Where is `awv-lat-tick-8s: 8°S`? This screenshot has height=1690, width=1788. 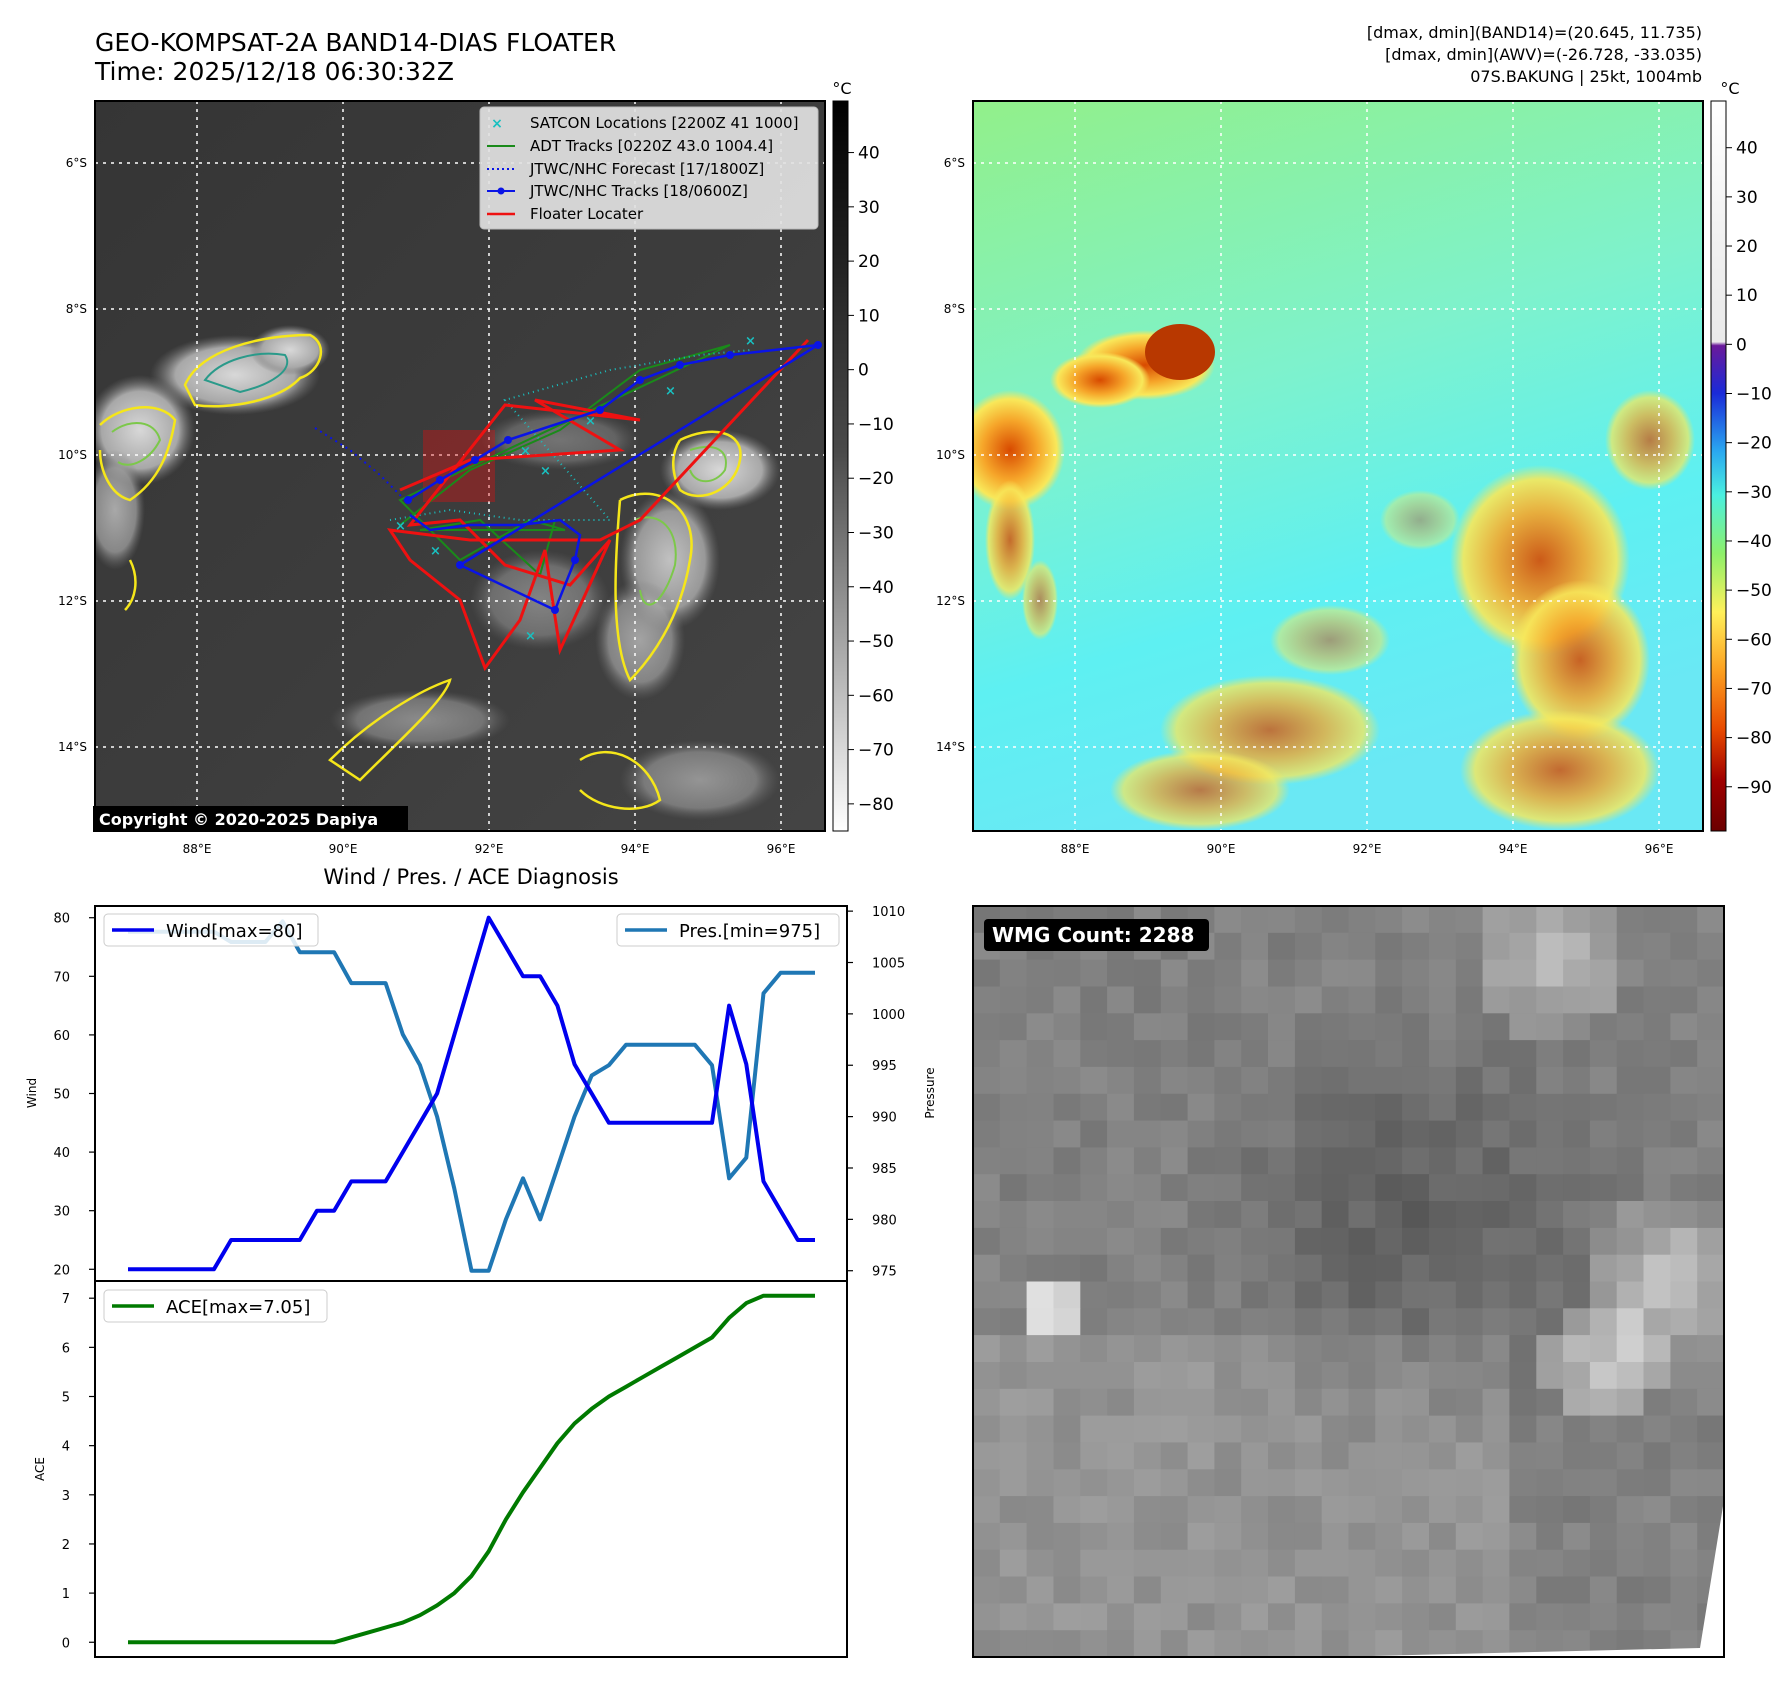 awv-lat-tick-8s: 8°S is located at coordinates (954, 309).